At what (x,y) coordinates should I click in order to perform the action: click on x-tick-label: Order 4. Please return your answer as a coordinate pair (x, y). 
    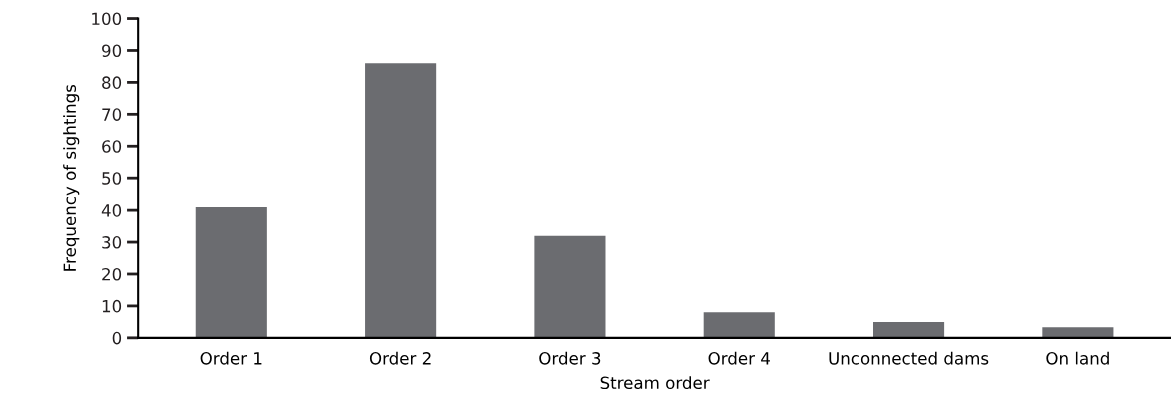
    Looking at the image, I should click on (739, 358).